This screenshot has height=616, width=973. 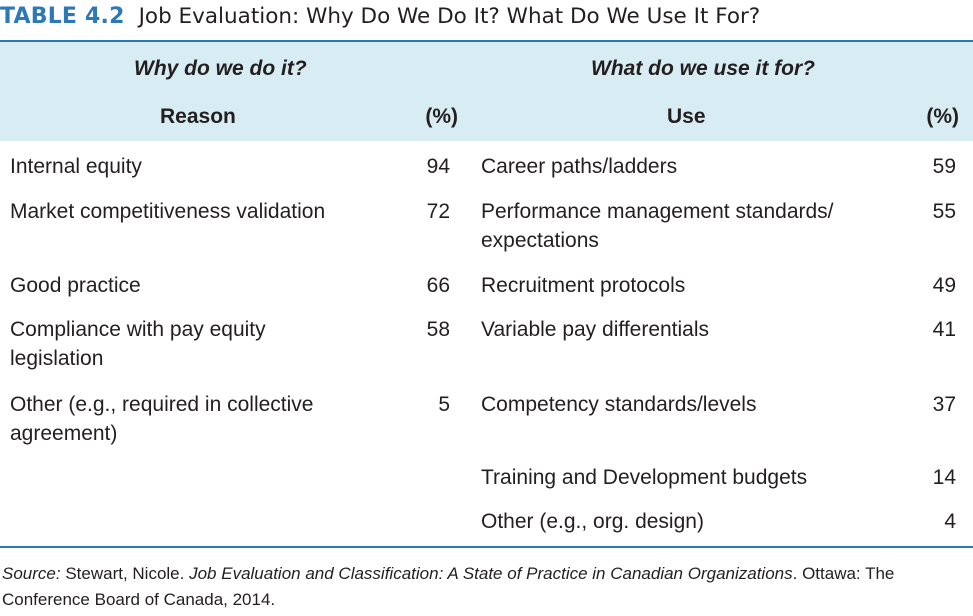 What do you see at coordinates (438, 211) in the screenshot?
I see `reason-pct: 72` at bounding box center [438, 211].